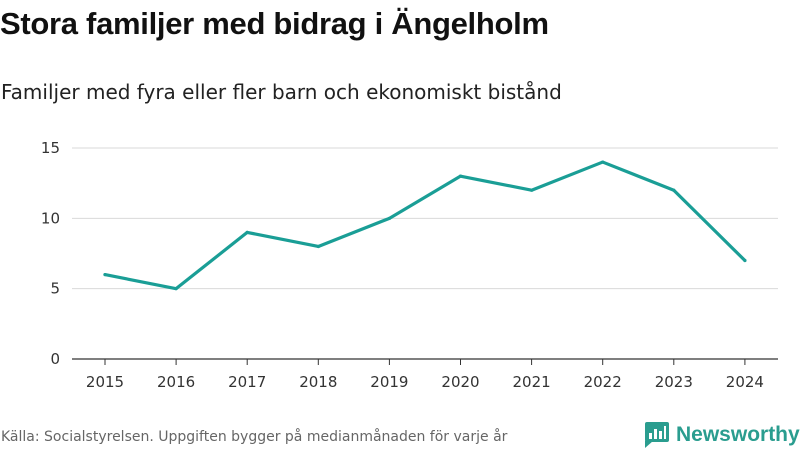 The width and height of the screenshot is (800, 450). I want to click on x-tick-label-2016: 2016, so click(176, 382).